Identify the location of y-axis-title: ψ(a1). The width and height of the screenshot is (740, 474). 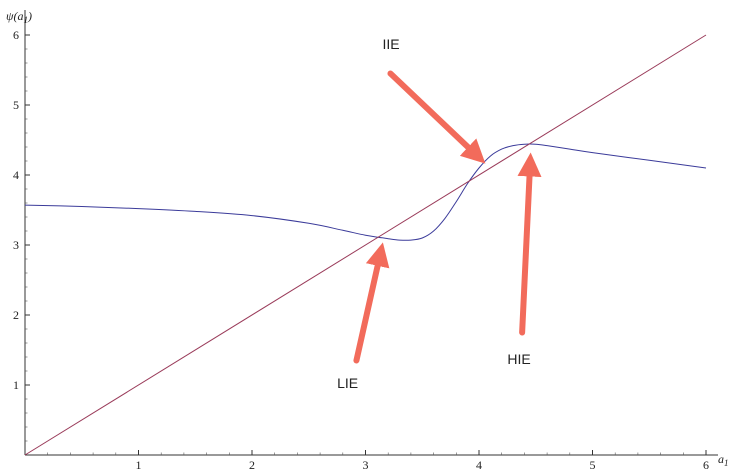
(19, 17).